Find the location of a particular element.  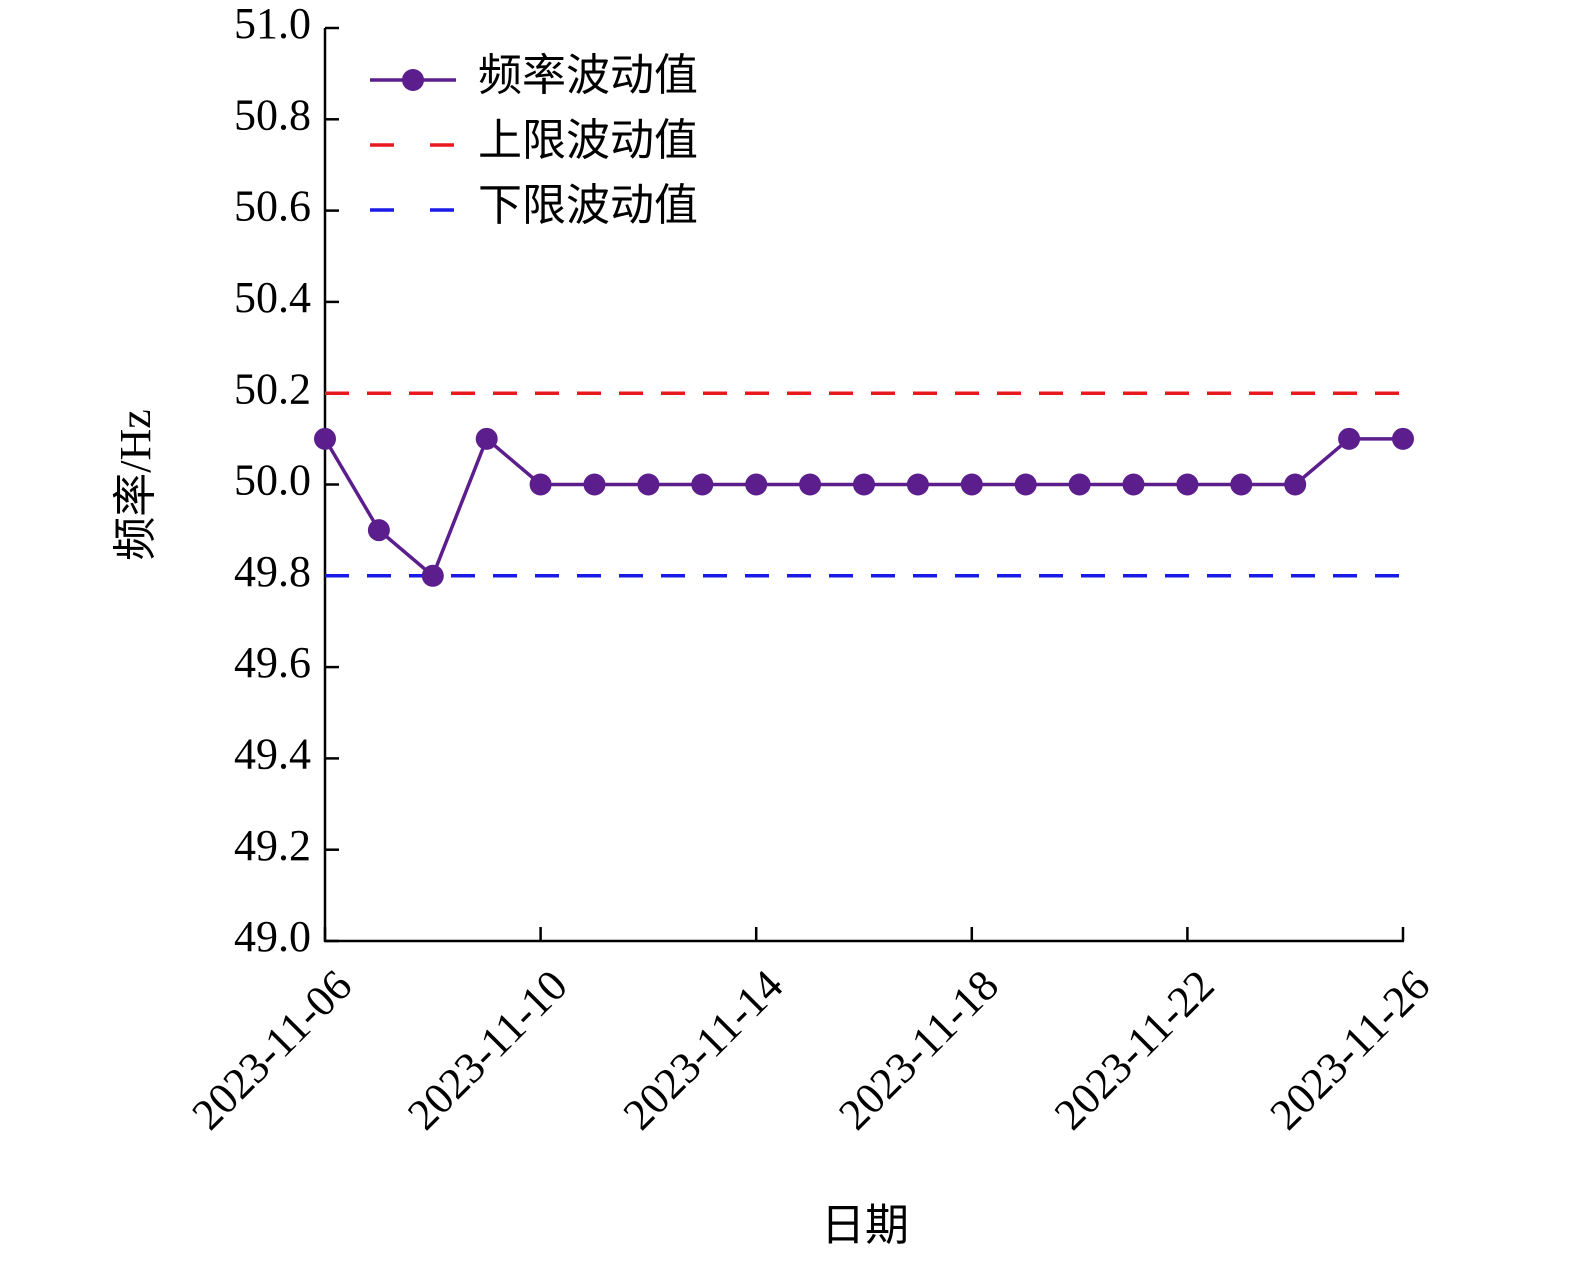

legend-label: 下限波动值 is located at coordinates (588, 205).